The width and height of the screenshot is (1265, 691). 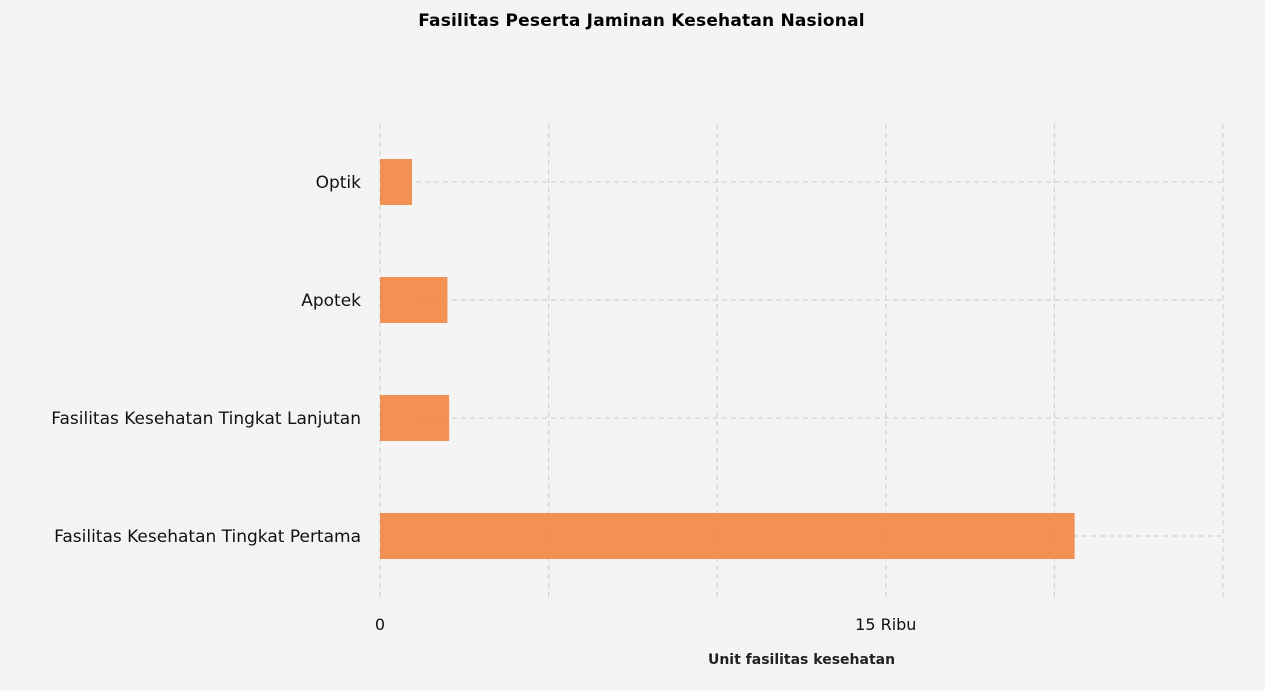 I want to click on category-label: Fasilitas Kesehatan Tingkat Pertama, so click(x=207, y=537).